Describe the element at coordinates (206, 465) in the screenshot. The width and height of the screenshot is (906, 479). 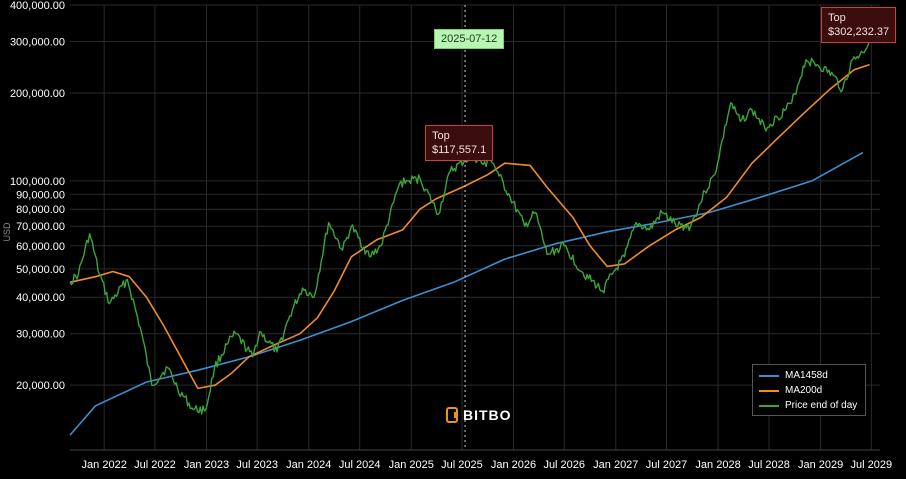
I see `x-tick-label: Jan 2023` at that location.